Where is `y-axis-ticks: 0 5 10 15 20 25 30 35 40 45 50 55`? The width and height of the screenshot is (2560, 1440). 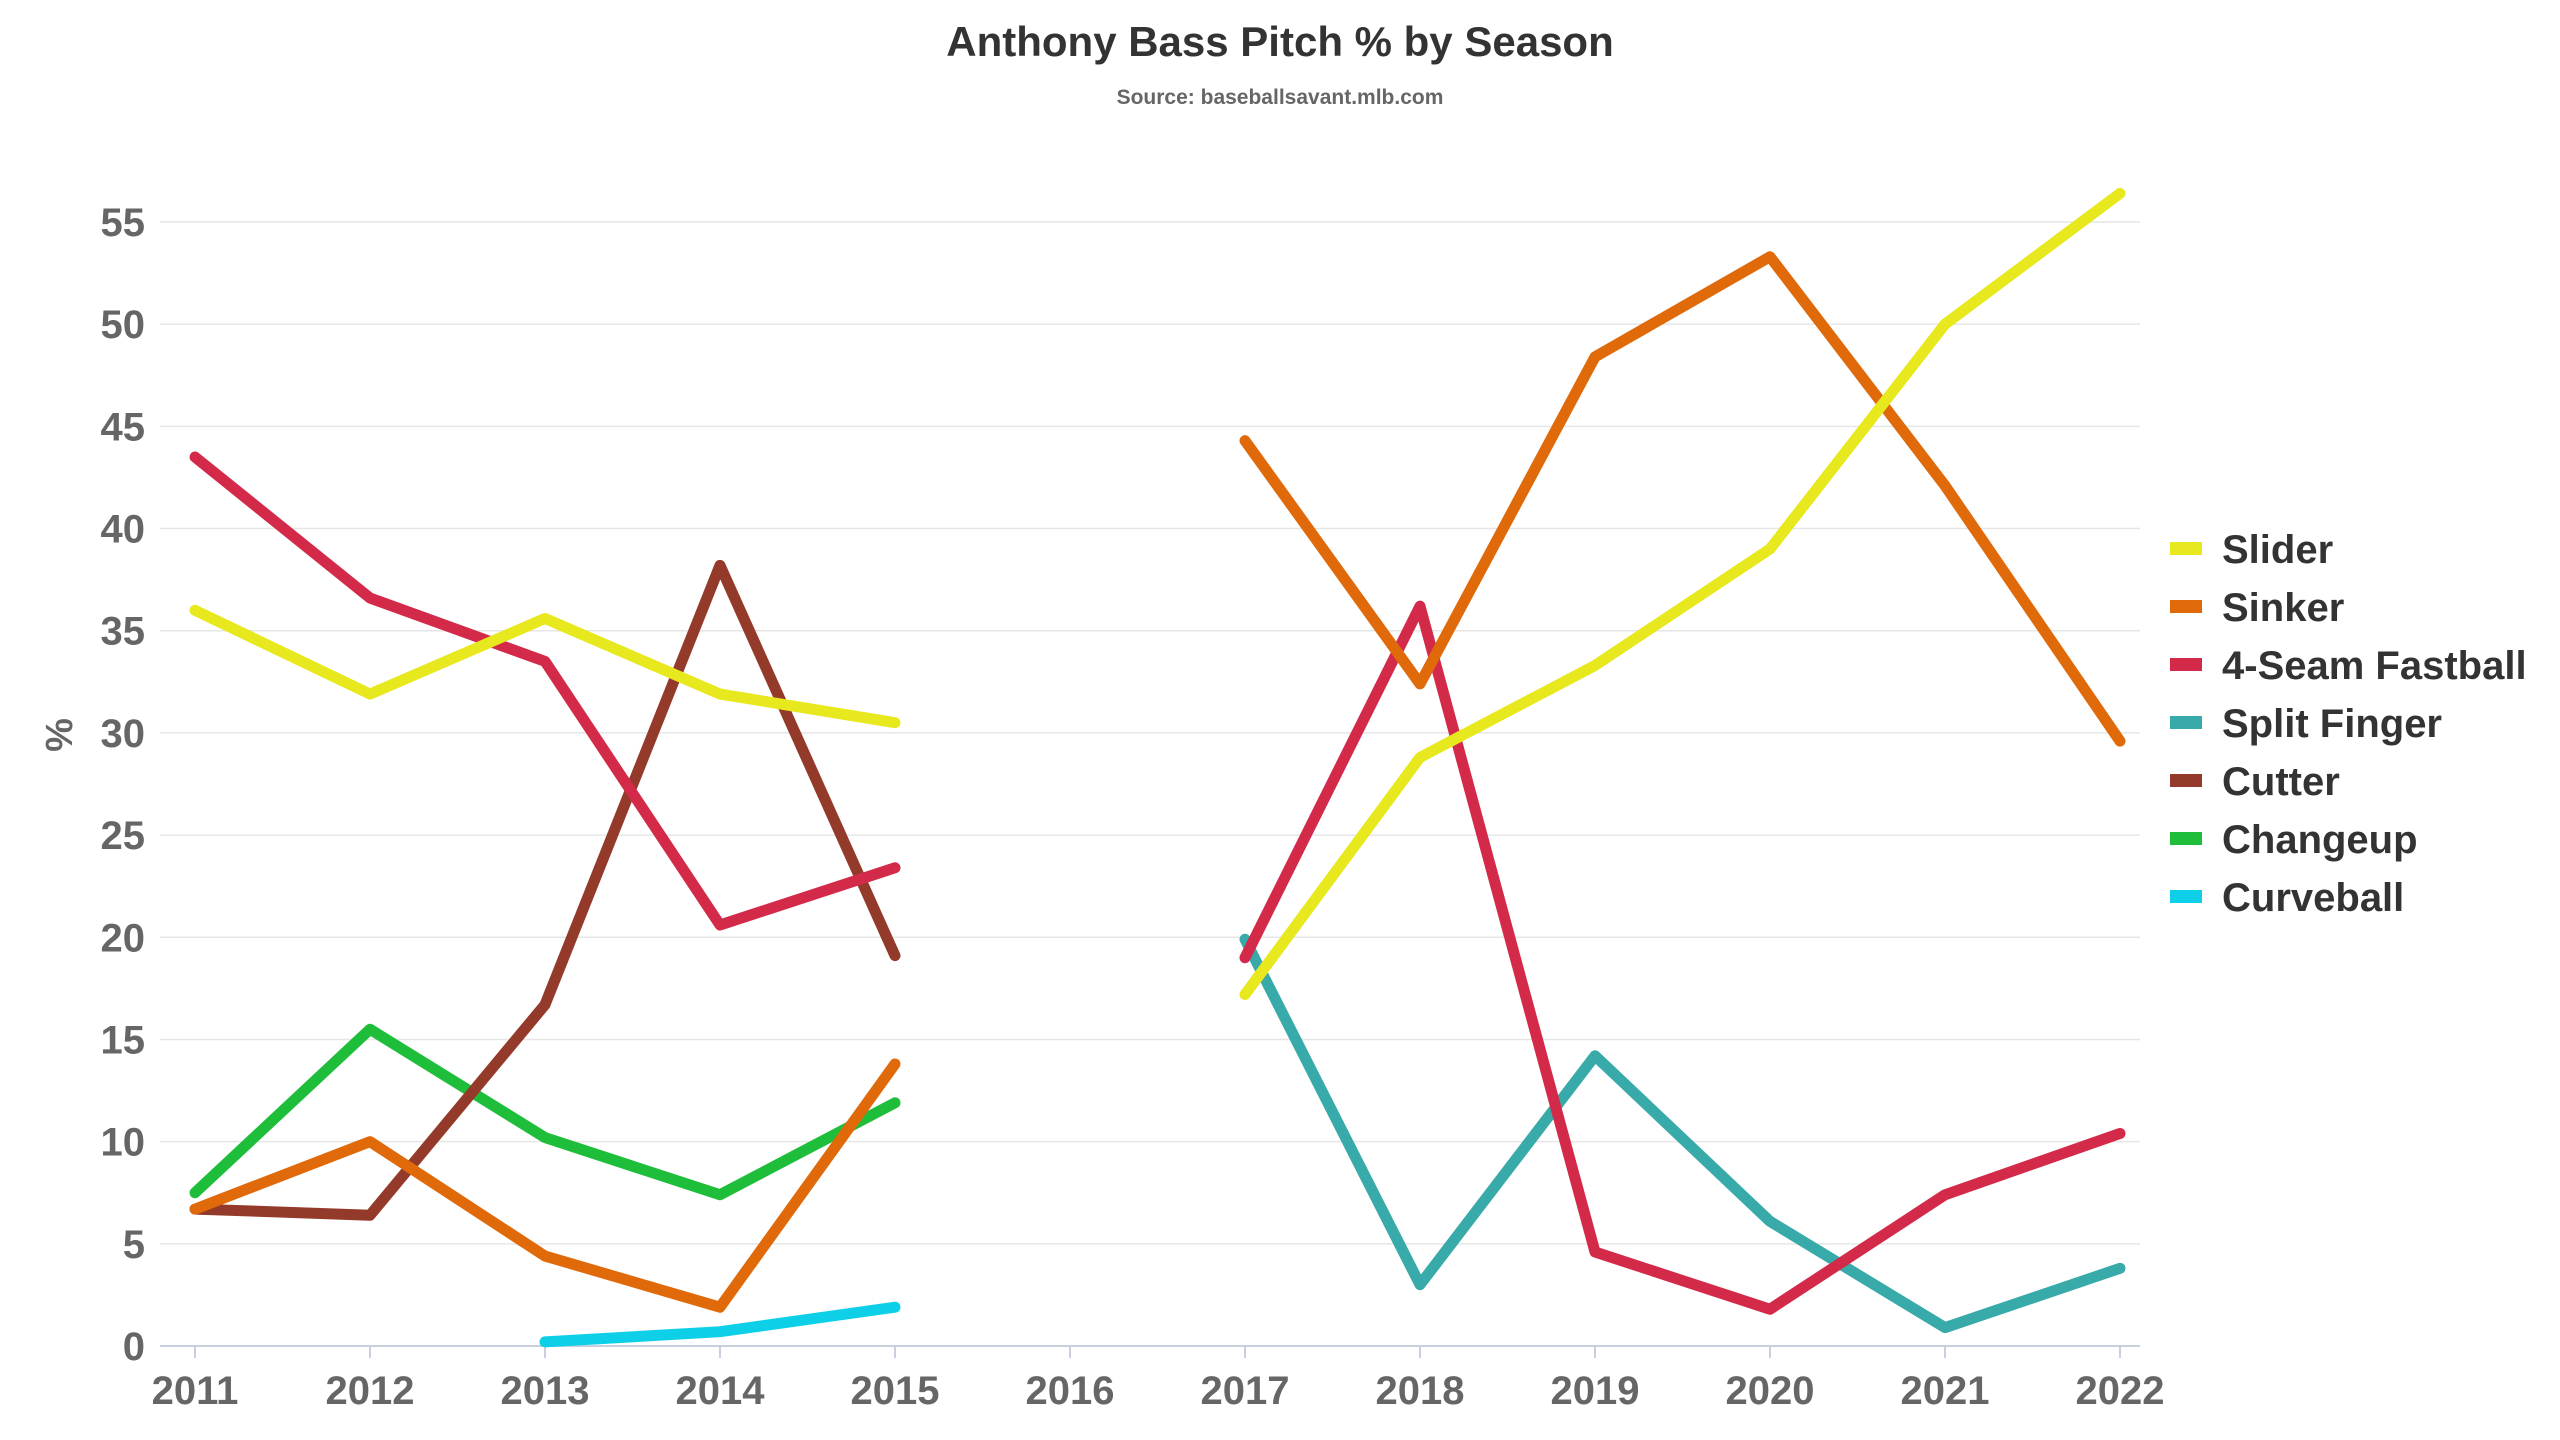
y-axis-ticks: 0 5 10 15 20 25 30 35 40 45 50 55 is located at coordinates (123, 785).